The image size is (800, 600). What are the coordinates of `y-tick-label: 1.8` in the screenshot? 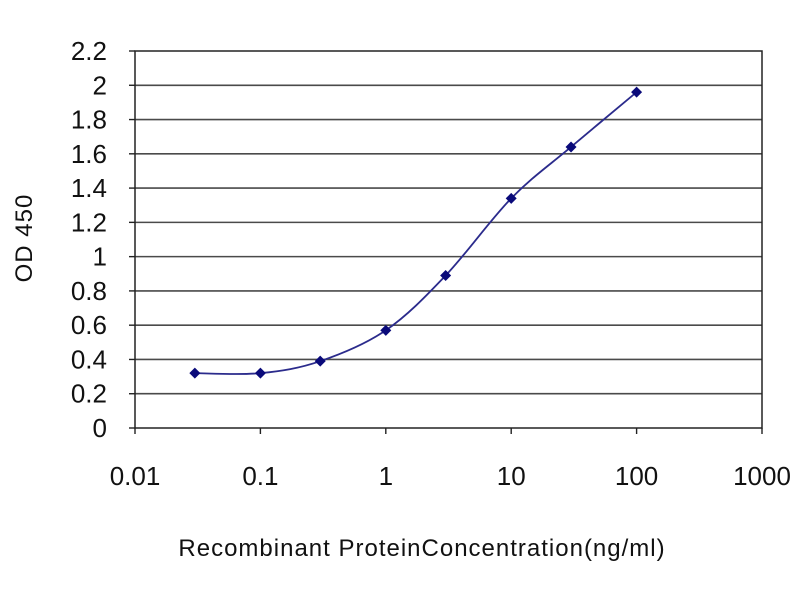 It's located at (89, 120).